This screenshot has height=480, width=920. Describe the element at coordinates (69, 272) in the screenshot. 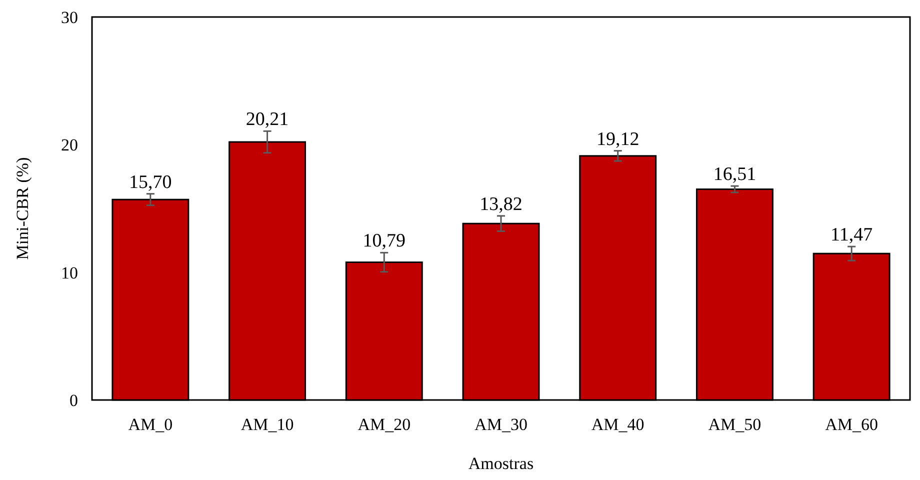

I see `y-tick-label: 10` at that location.